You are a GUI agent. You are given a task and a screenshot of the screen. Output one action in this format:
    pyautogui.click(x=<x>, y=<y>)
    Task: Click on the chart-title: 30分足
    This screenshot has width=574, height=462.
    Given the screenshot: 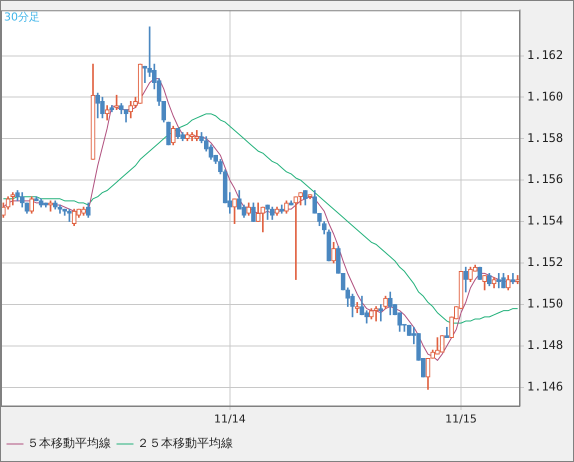 What is the action you would take?
    pyautogui.click(x=22, y=17)
    